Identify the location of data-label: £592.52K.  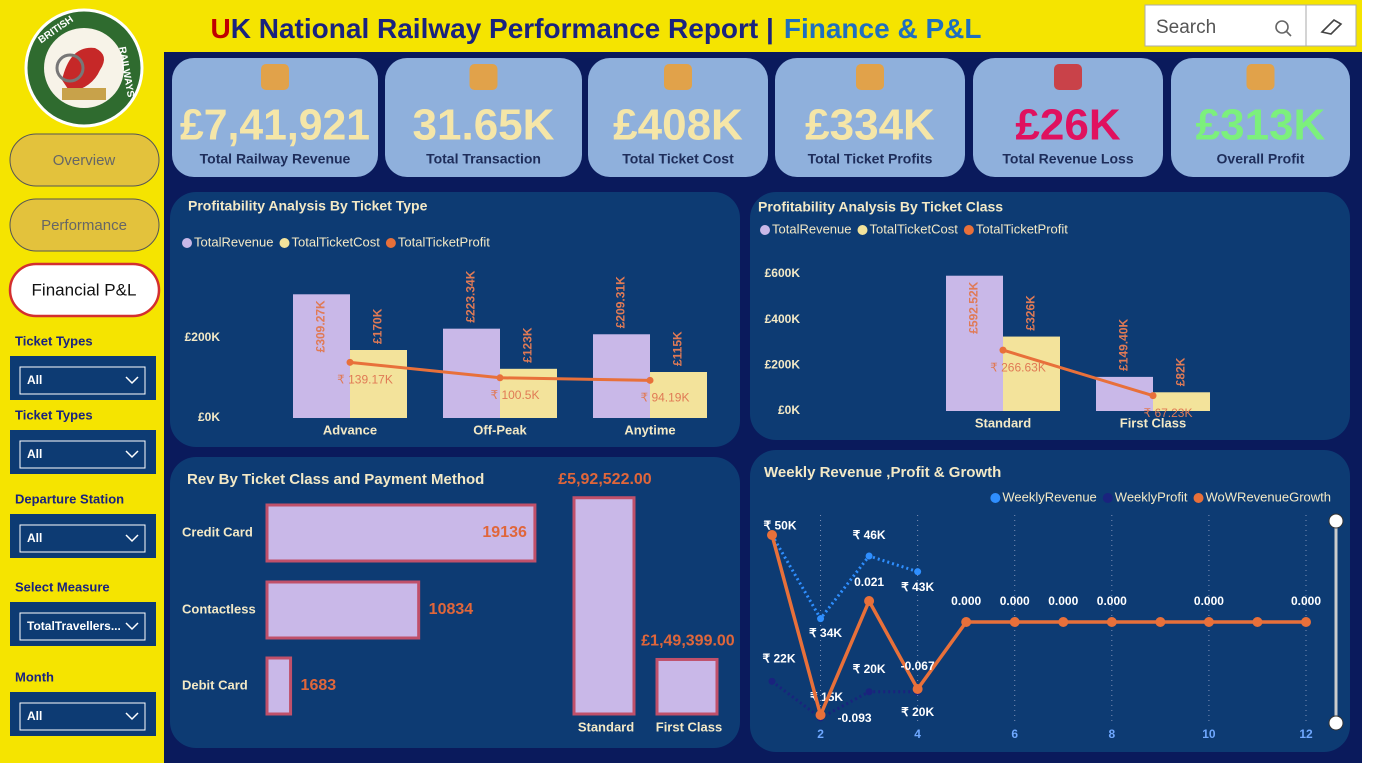
(974, 307).